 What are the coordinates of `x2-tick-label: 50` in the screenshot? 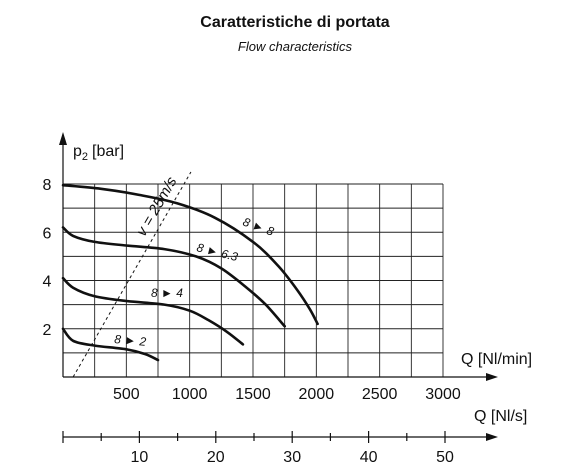 It's located at (445, 457).